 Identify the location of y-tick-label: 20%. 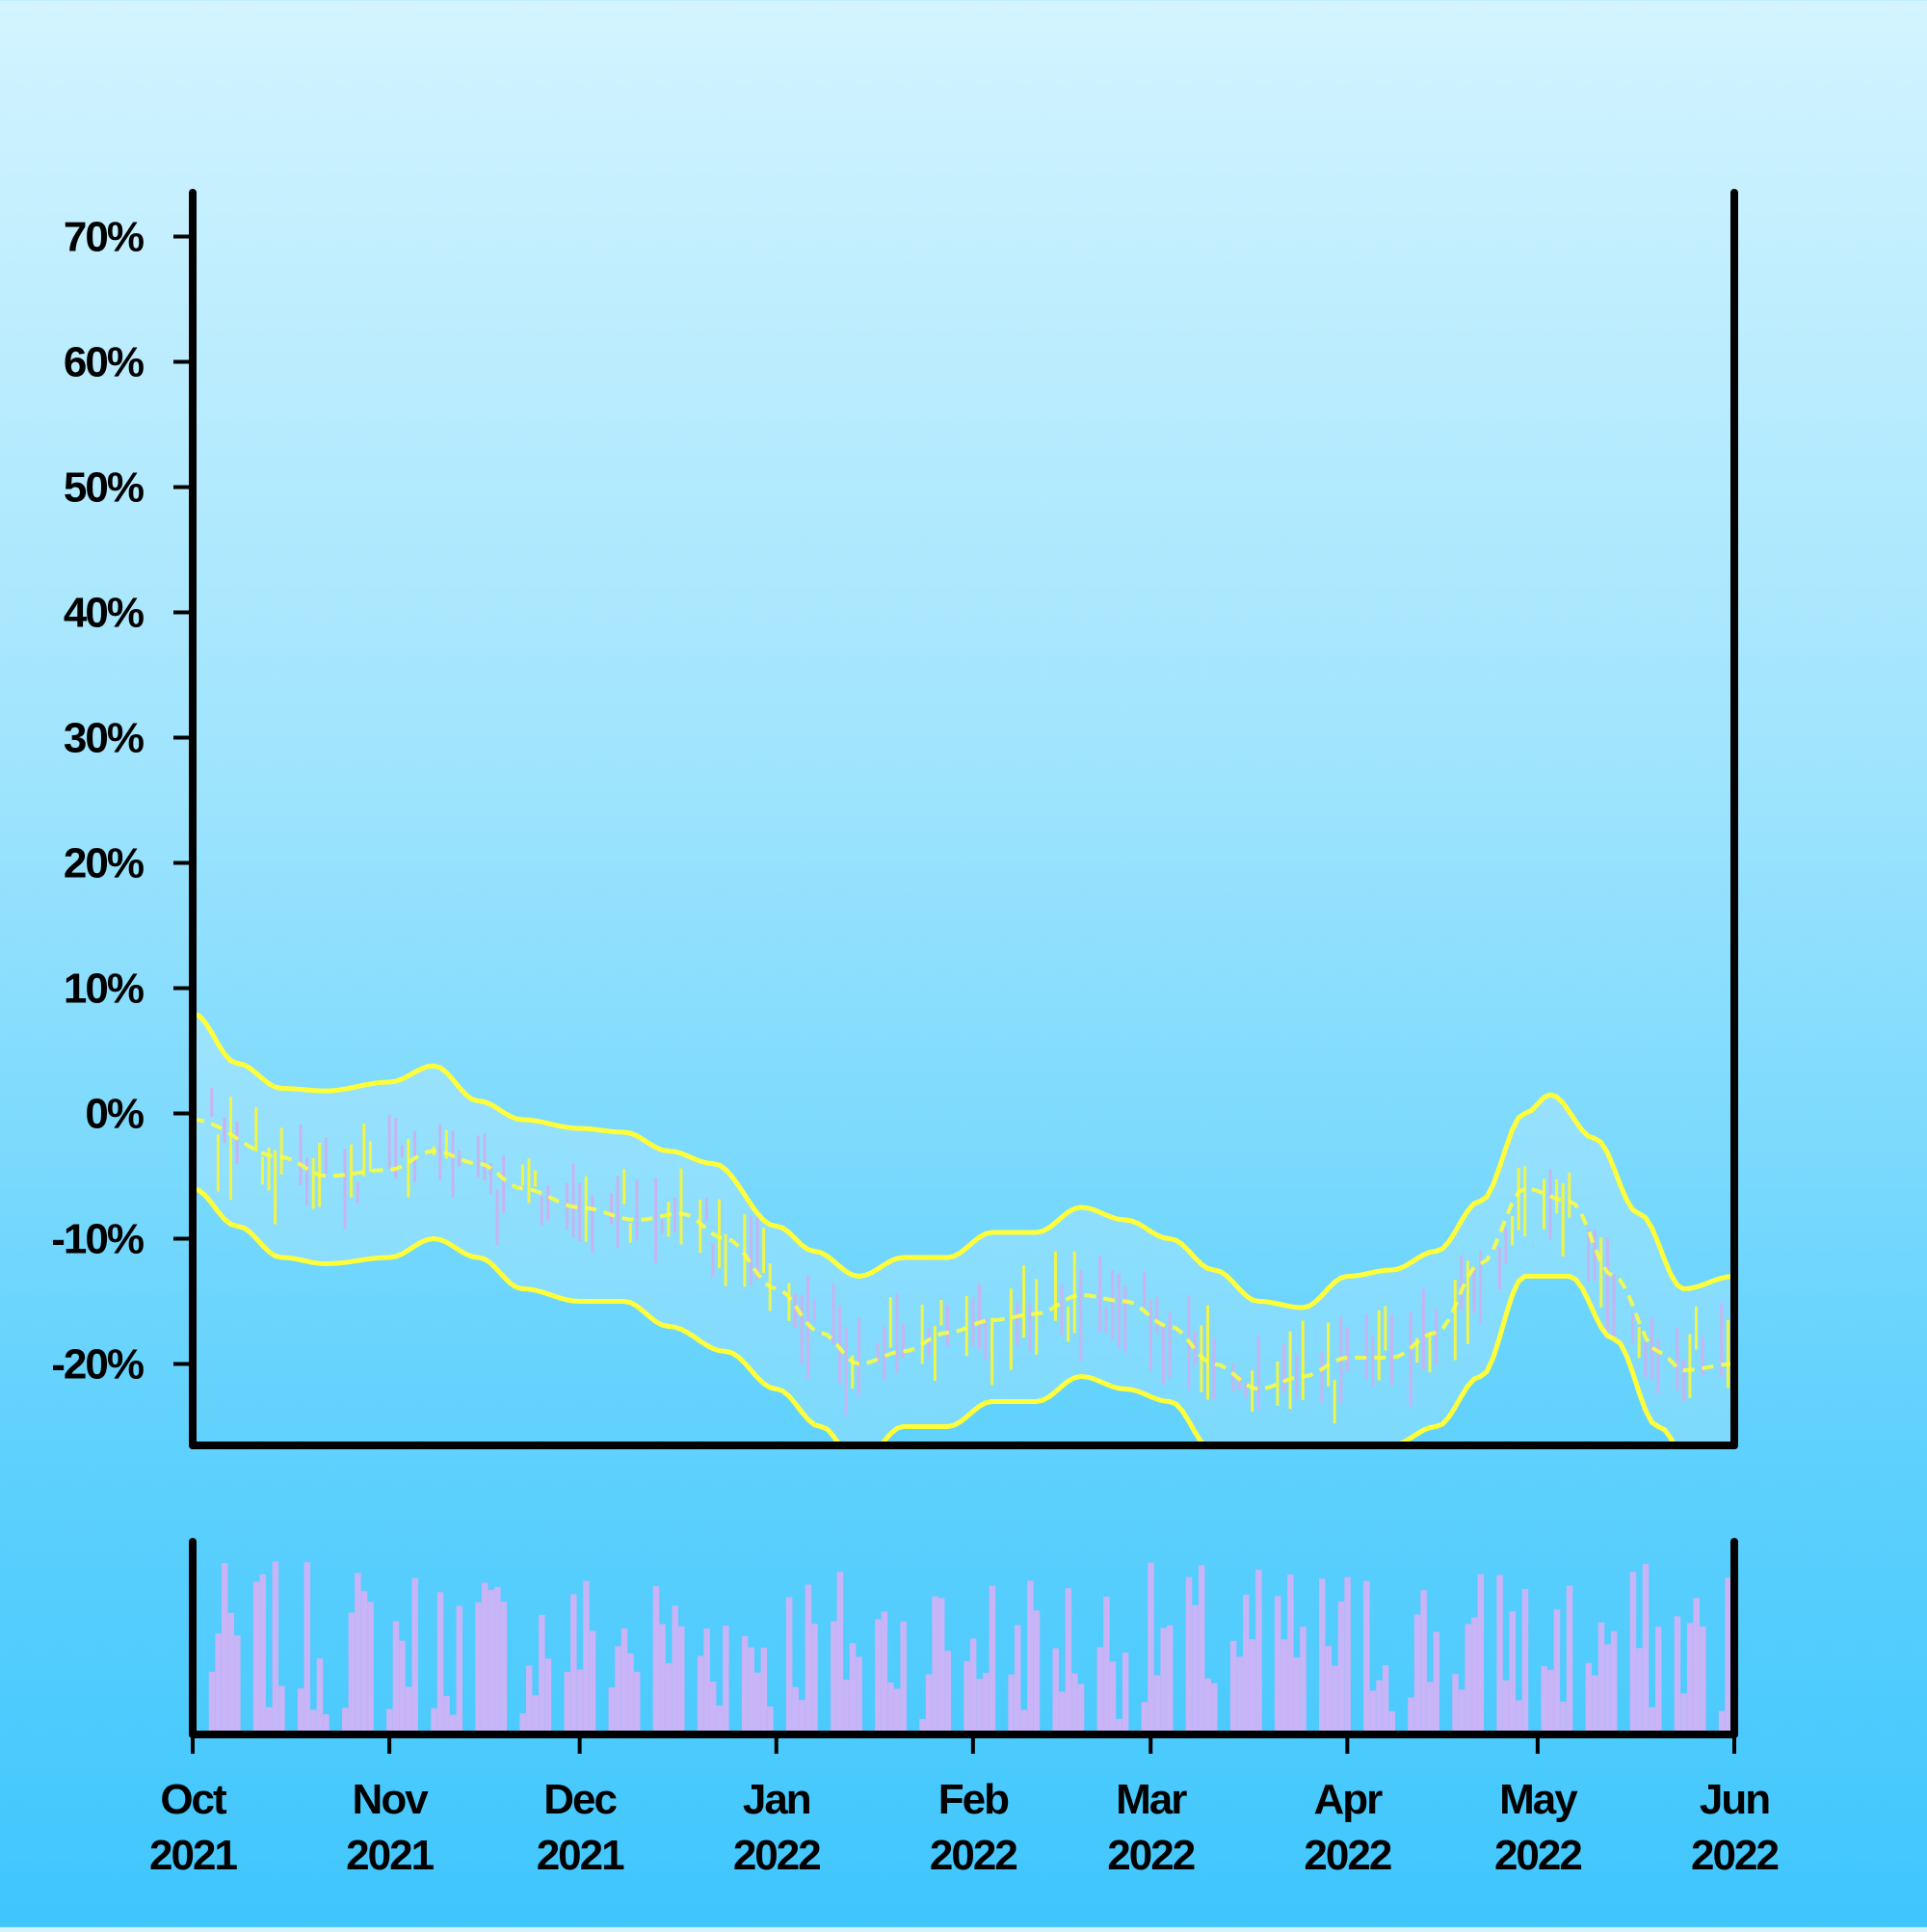
(104, 863).